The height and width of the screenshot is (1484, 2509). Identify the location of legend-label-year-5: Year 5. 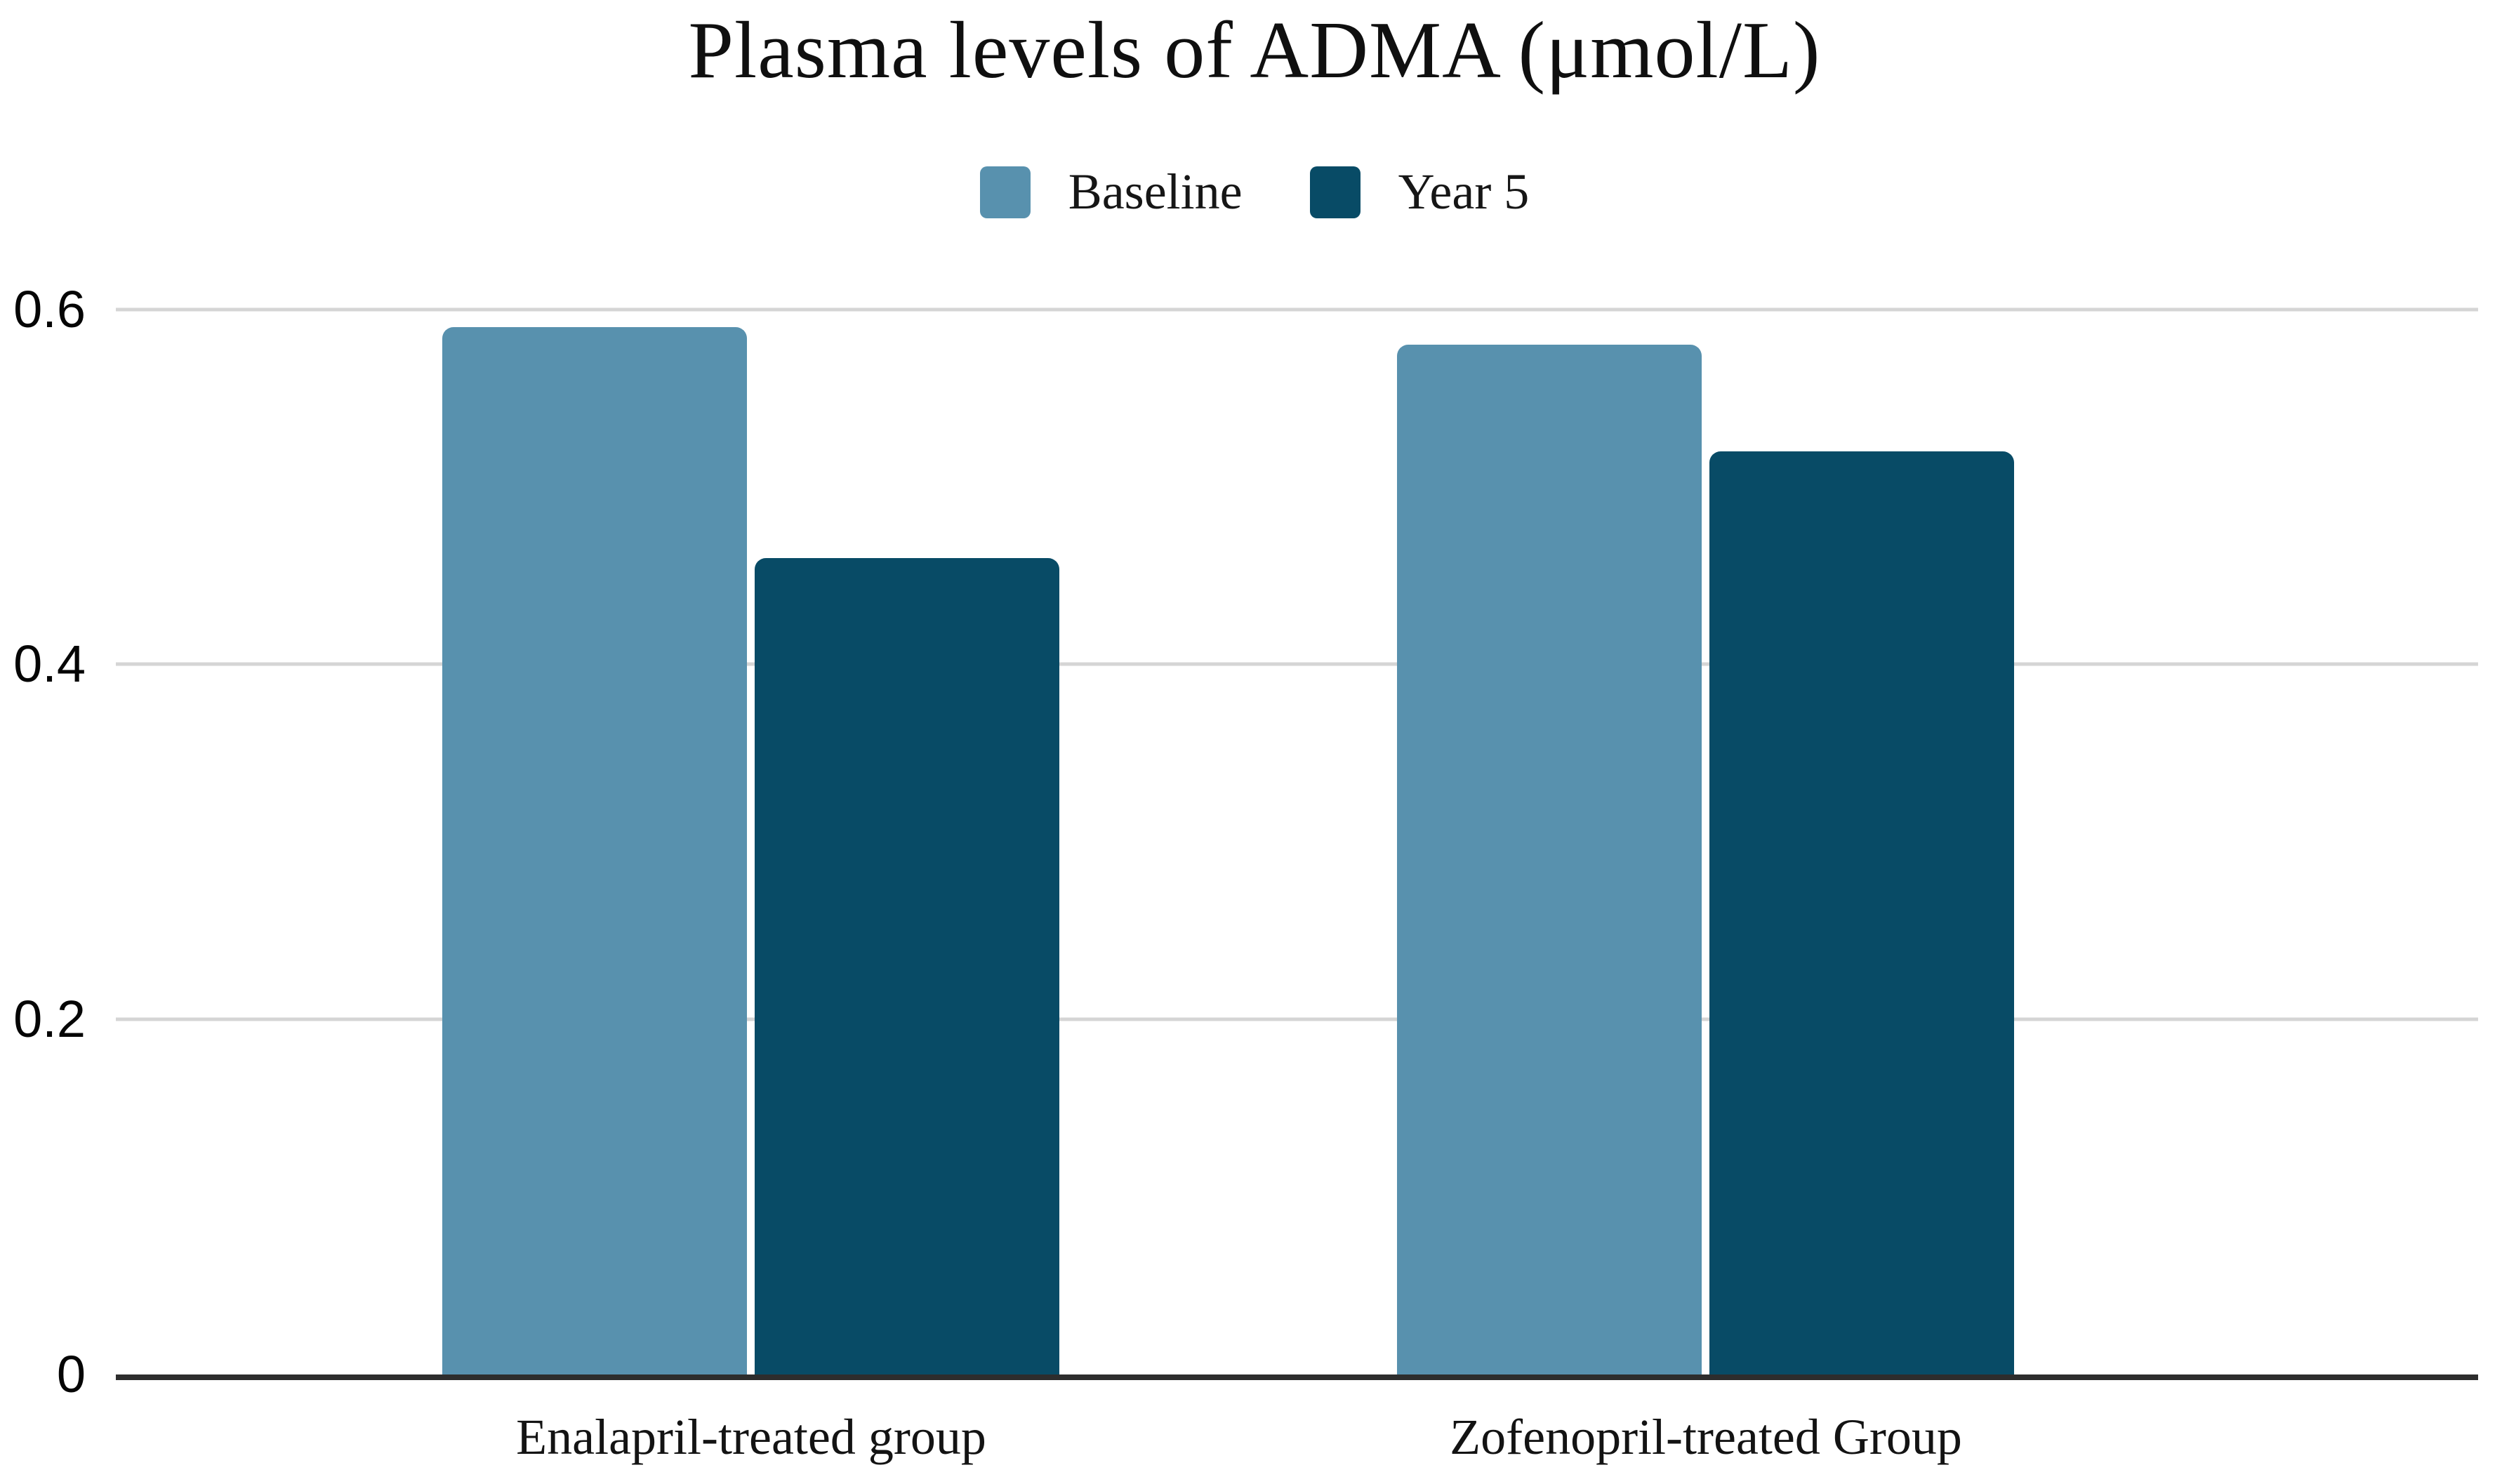
(1464, 192).